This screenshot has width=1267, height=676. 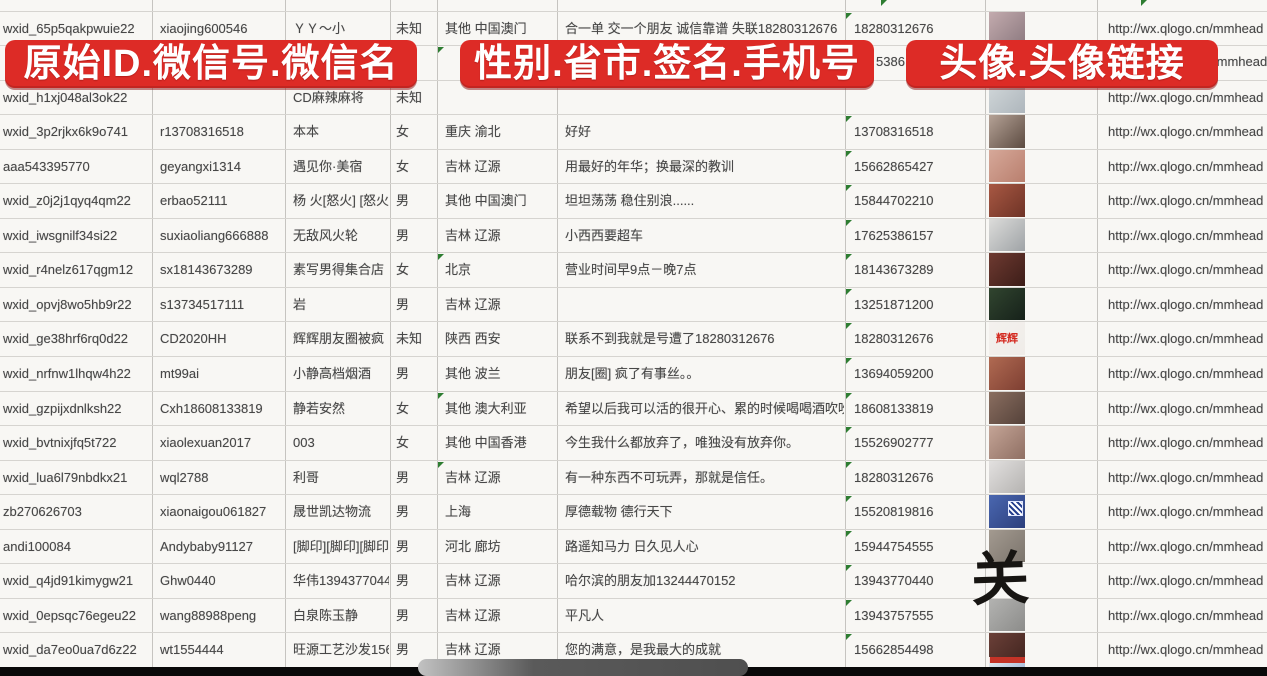 I want to click on cell-signature: 哈尔滨的朋友加13244470152, so click(x=700, y=581).